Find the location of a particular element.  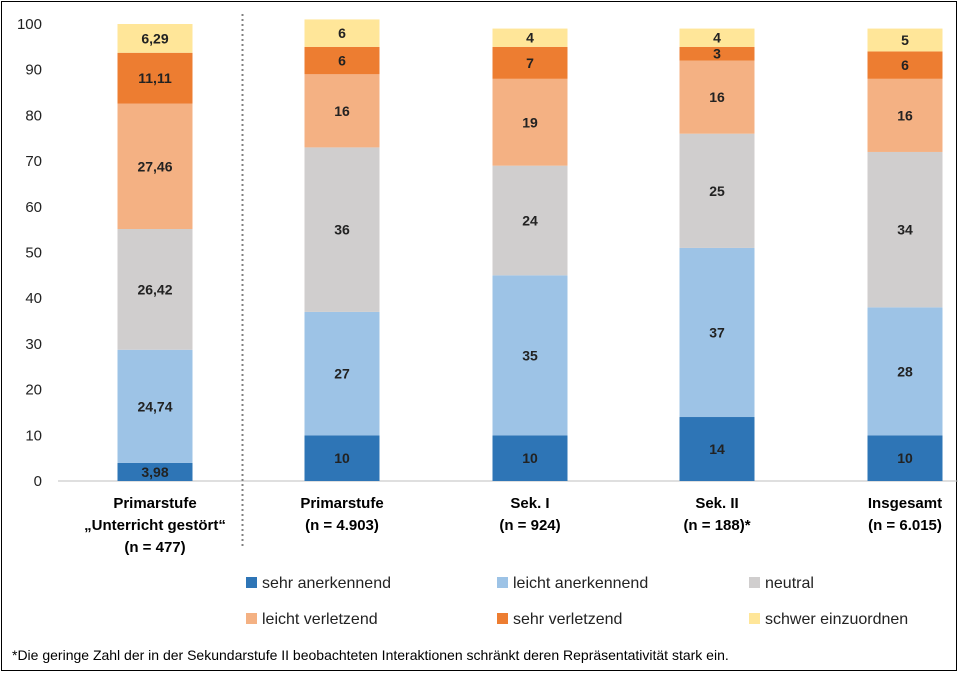

x-category-label: (n = 188)* is located at coordinates (716, 525).